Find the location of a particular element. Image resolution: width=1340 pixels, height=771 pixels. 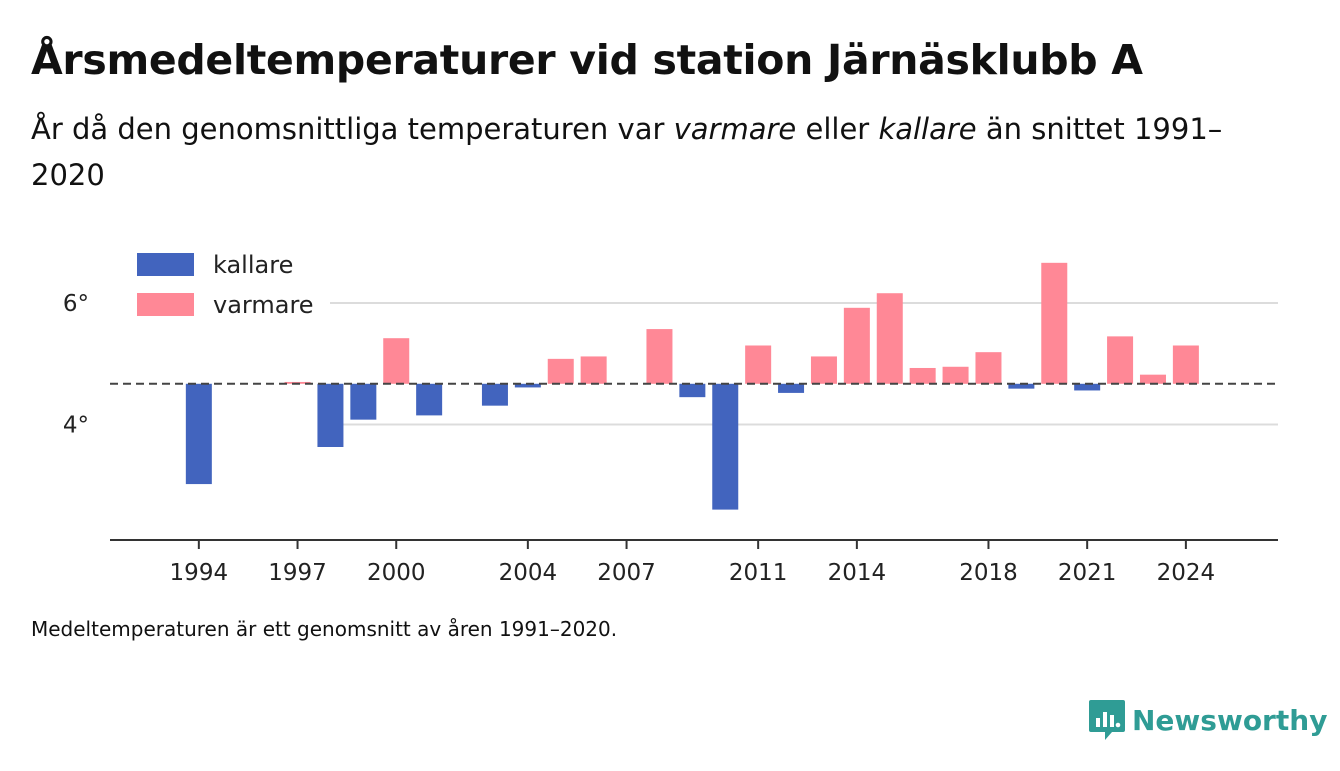

x-axis-ticks: 1994 1997 2000 2004 2007 2011 2014 2018 2021 2024 is located at coordinates (693, 563).